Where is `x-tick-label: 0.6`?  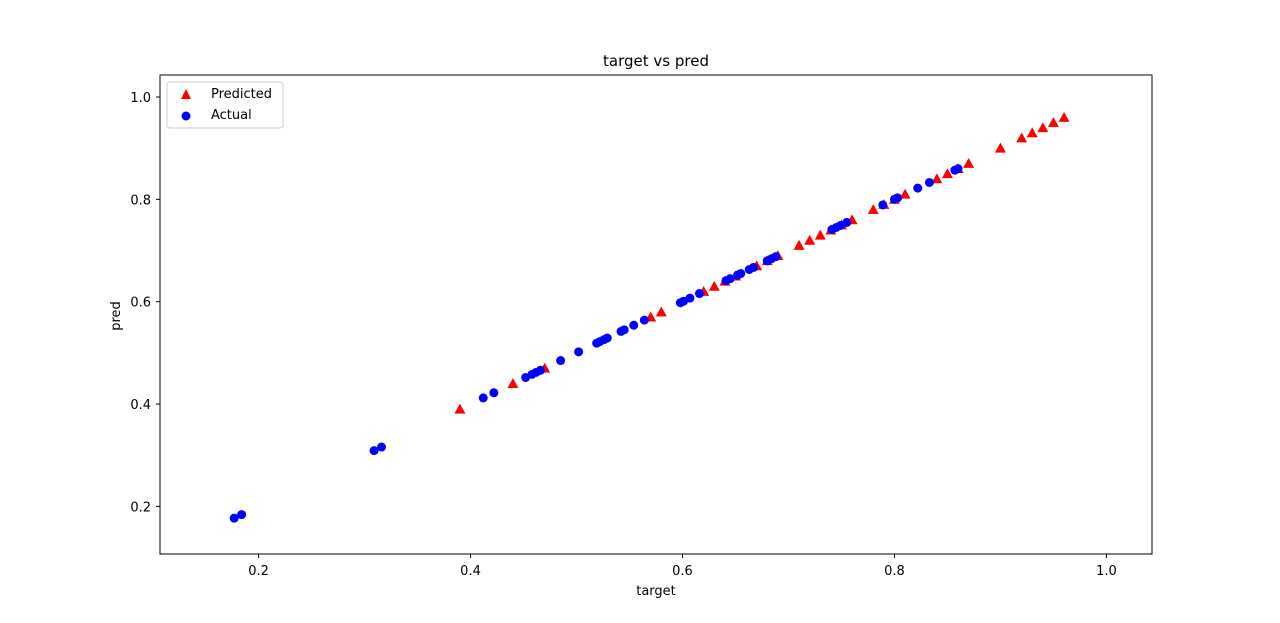
x-tick-label: 0.6 is located at coordinates (682, 571).